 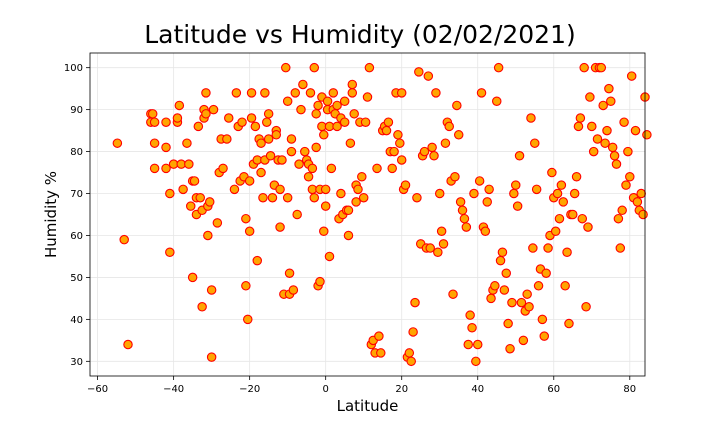 What do you see at coordinates (76, 152) in the screenshot?
I see `y-tick-label: 80` at bounding box center [76, 152].